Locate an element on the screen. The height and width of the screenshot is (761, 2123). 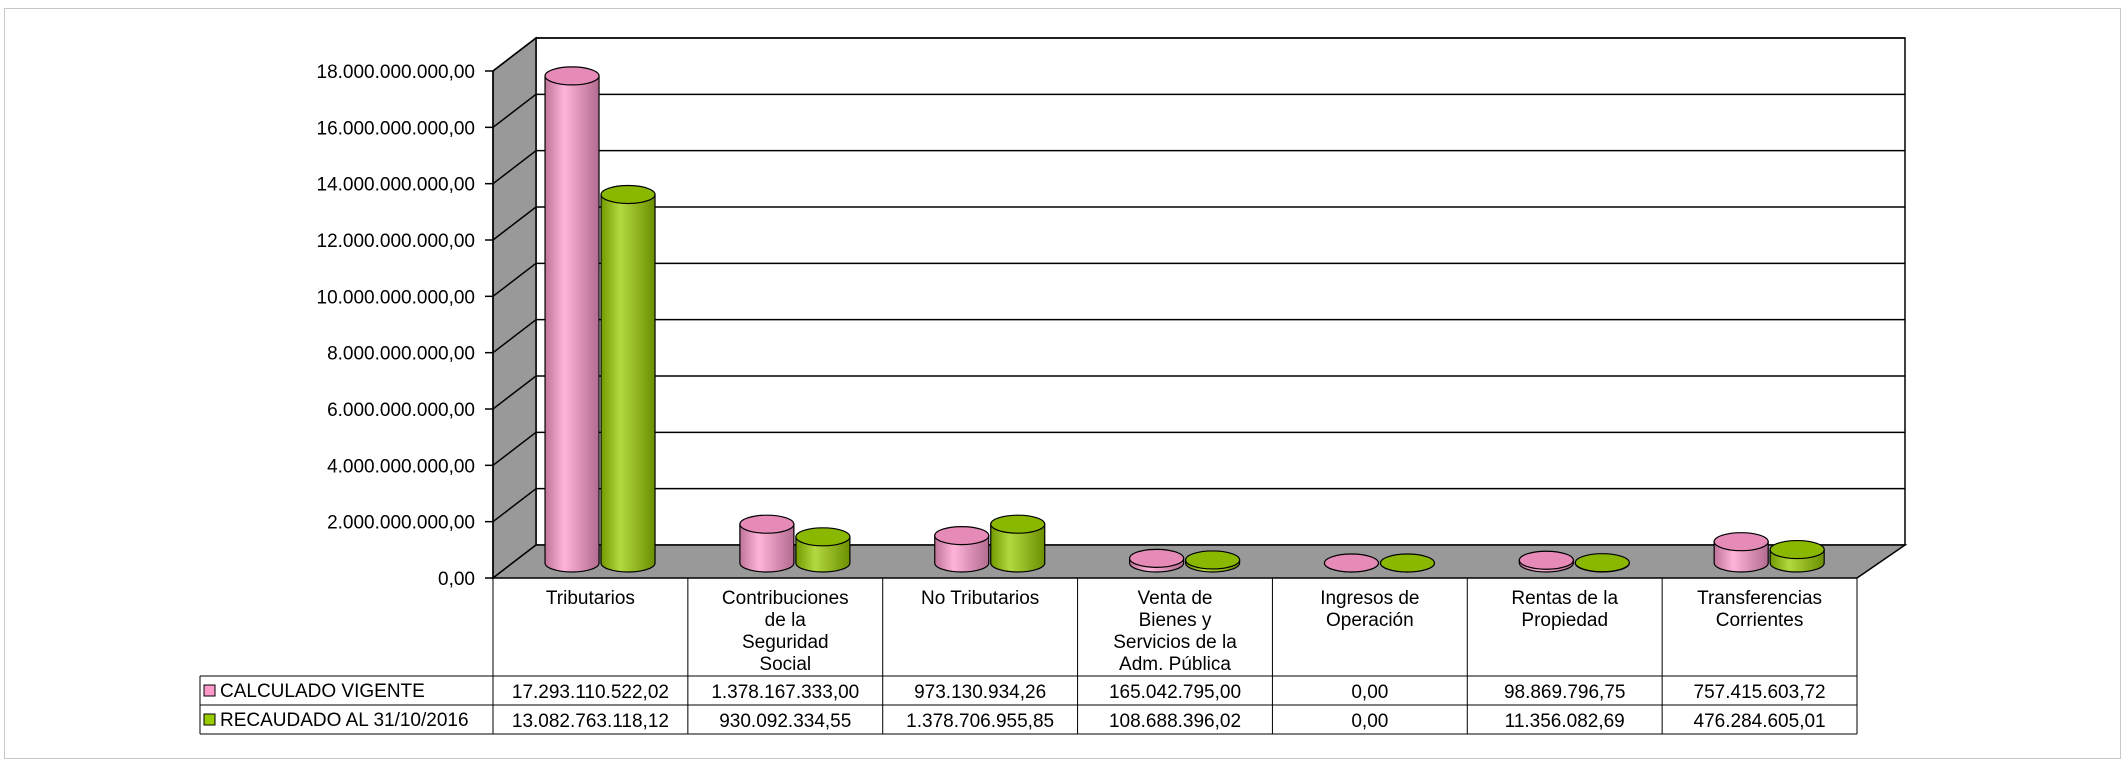
data-label: 476.284.605,01 is located at coordinates (1760, 721).